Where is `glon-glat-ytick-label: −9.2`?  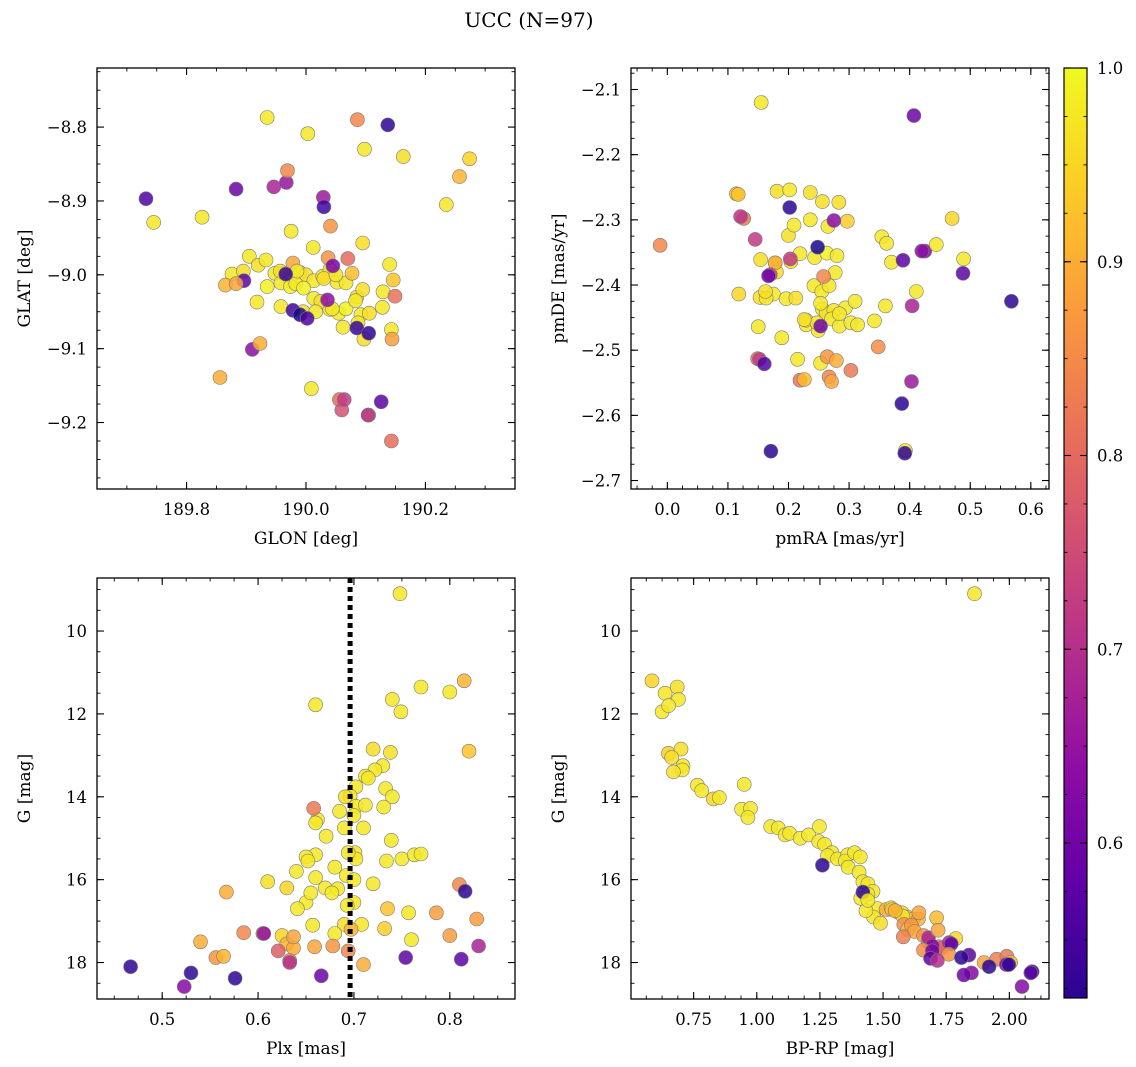 glon-glat-ytick-label: −9.2 is located at coordinates (67, 423).